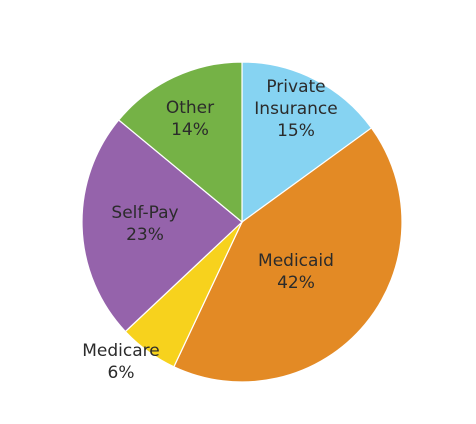 This screenshot has width=476, height=424. Describe the element at coordinates (307, 142) in the screenshot. I see `pie-slice-private-insurance` at that location.